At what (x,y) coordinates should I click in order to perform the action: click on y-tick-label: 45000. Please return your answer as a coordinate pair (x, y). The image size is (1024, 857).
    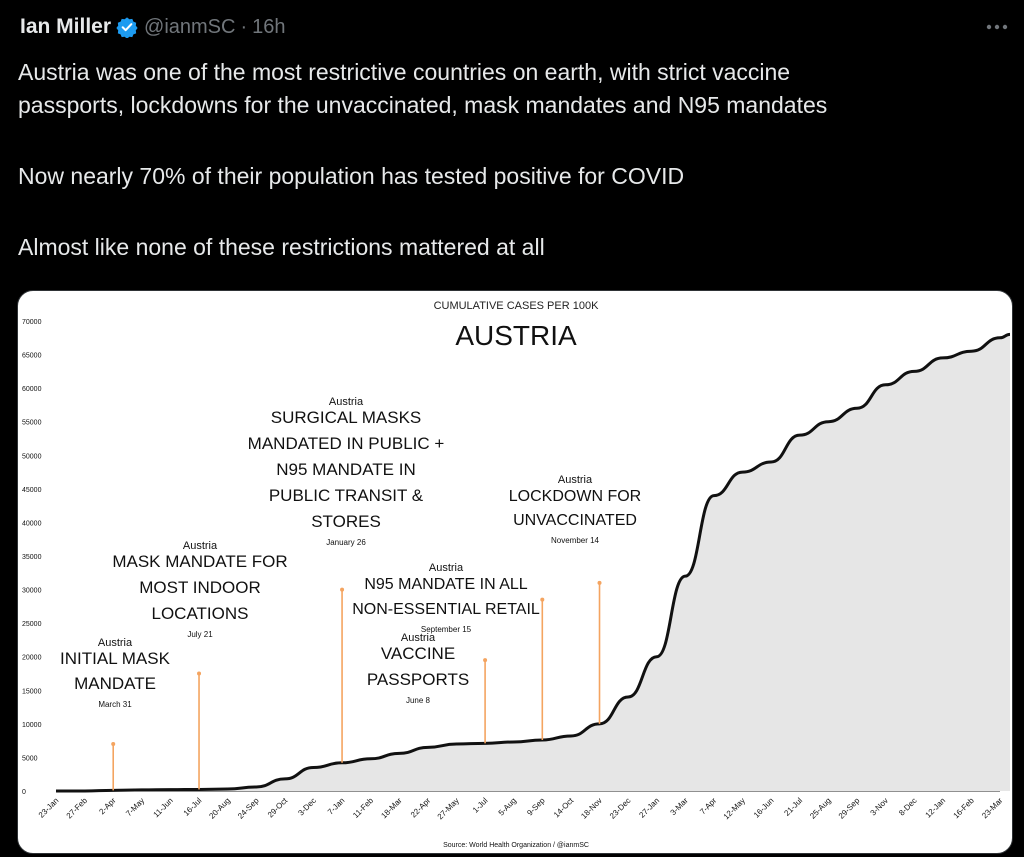
    Looking at the image, I should click on (32, 490).